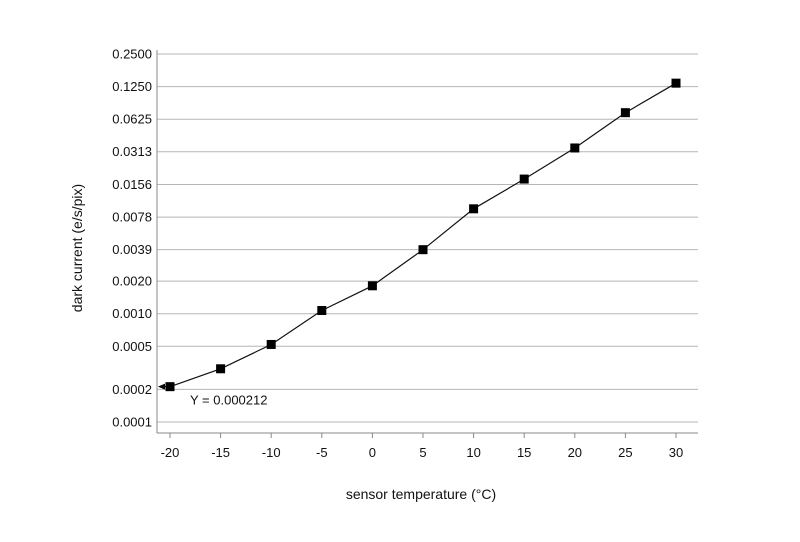  I want to click on annotations: Y = 0.000212, so click(212, 395).